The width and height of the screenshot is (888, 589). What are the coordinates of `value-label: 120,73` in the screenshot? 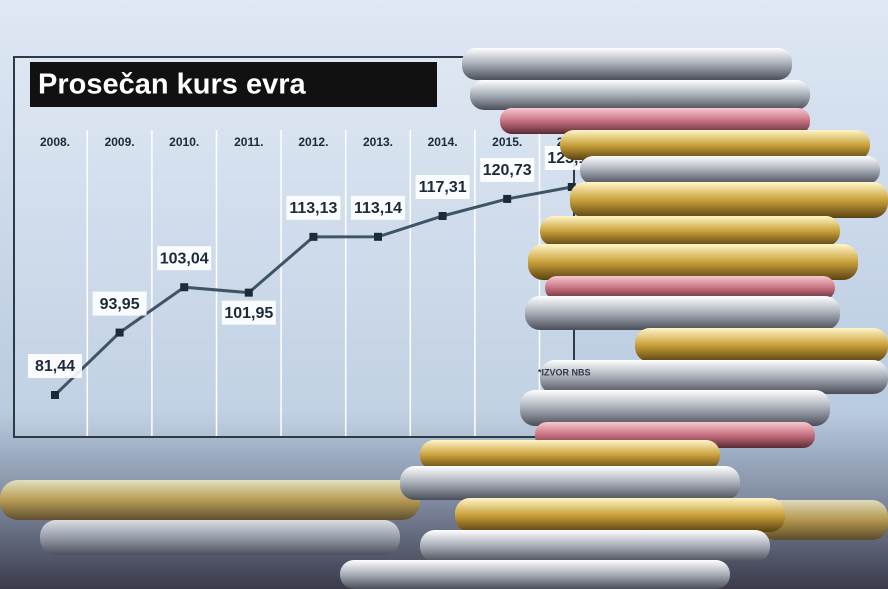 It's located at (507, 170).